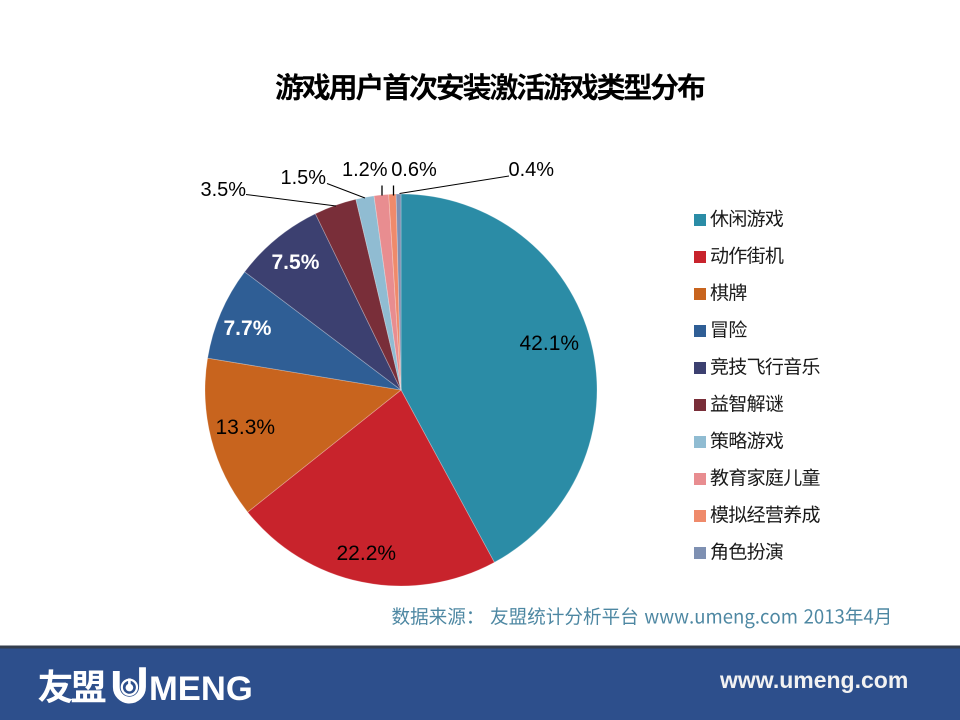 The height and width of the screenshot is (720, 960). I want to click on svg-text: 0.4%, so click(532, 170).